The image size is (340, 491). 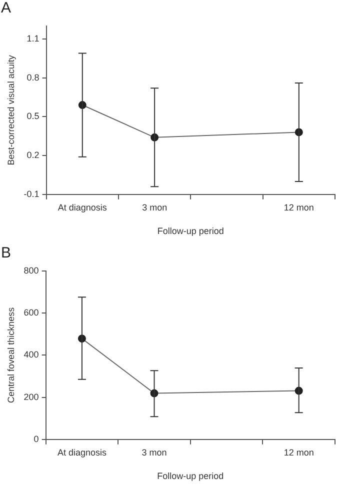 What do you see at coordinates (33, 77) in the screenshot?
I see `y-tick-label: 0.8` at bounding box center [33, 77].